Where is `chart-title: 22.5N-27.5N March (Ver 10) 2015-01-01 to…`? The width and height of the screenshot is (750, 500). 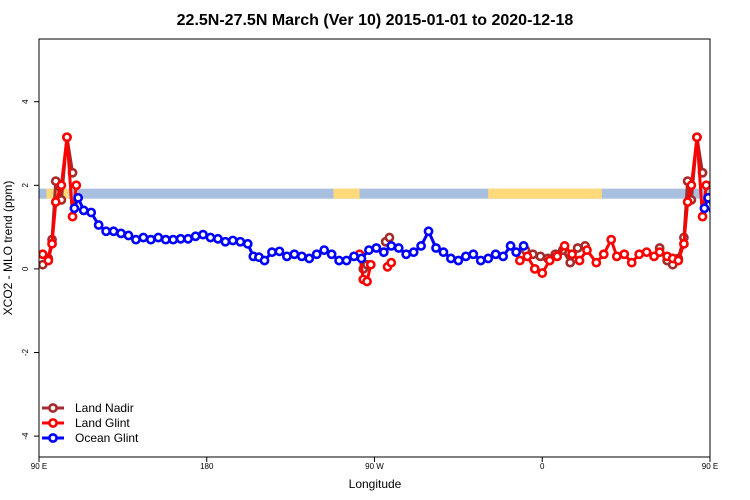
chart-title: 22.5N-27.5N March (Ver 10) 2015-01-01 to… is located at coordinates (375, 20).